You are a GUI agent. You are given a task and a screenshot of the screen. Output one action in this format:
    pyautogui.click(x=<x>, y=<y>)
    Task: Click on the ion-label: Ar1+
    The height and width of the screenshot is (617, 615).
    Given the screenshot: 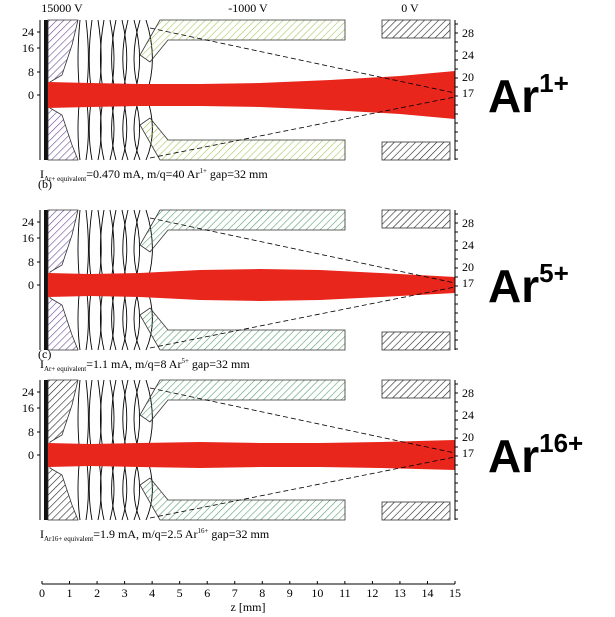 What is the action you would take?
    pyautogui.click(x=528, y=95)
    